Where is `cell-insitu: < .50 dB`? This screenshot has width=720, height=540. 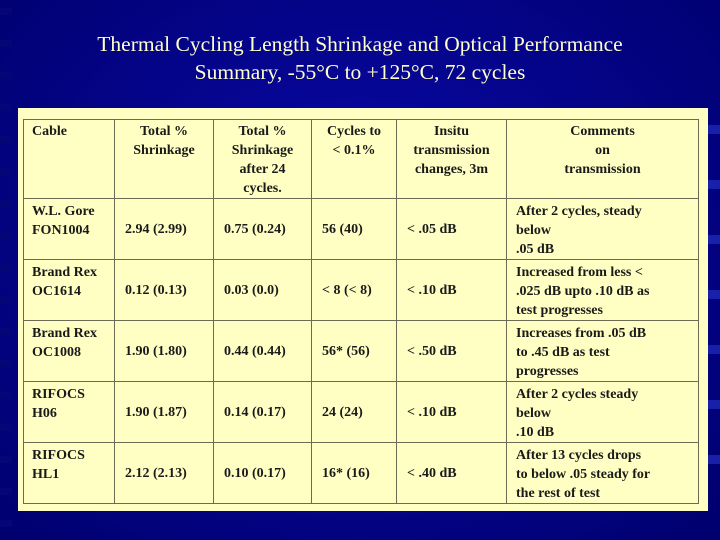
cell-insitu: < .50 dB is located at coordinates (451, 351).